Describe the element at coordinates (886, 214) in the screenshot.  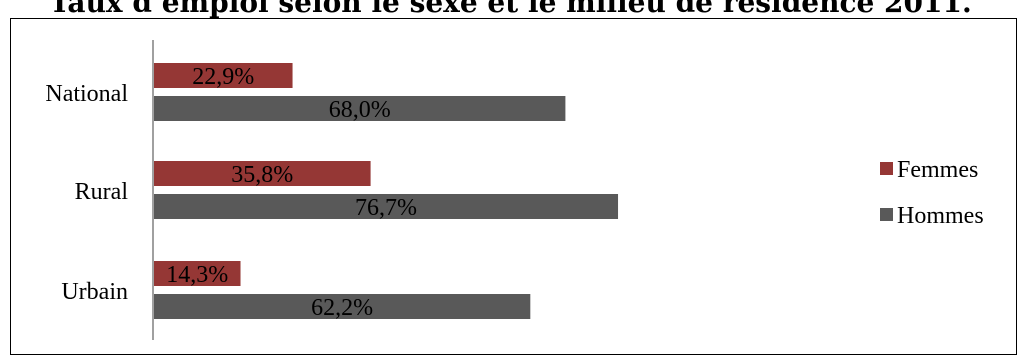
I see `legend-swatch-hommes` at that location.